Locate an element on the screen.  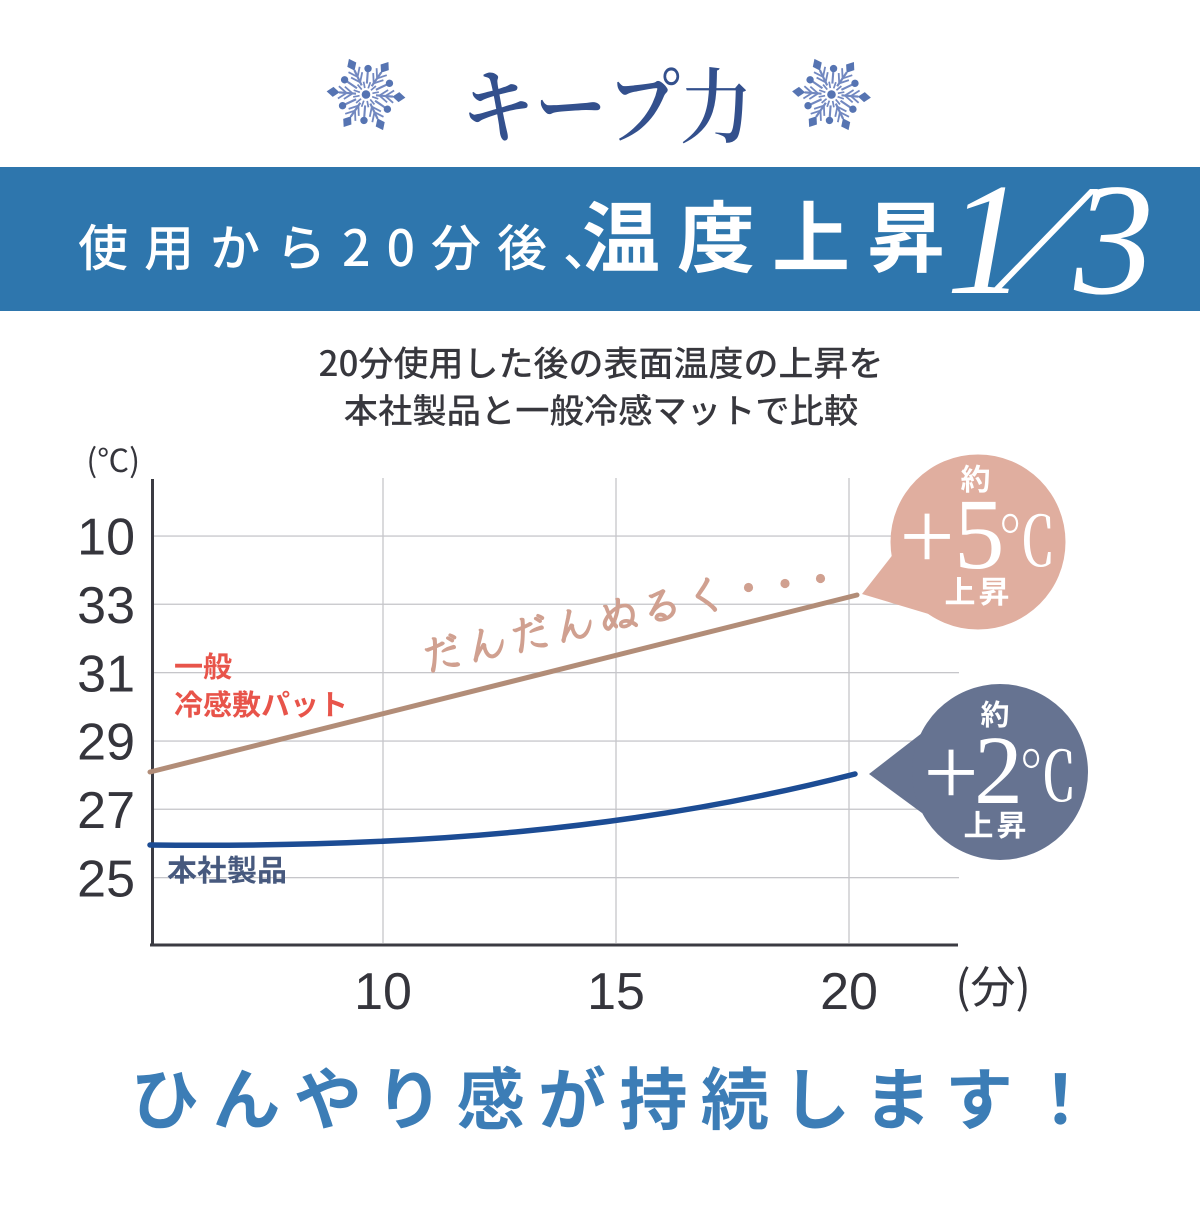
svg-text: 33 is located at coordinates (106, 606).